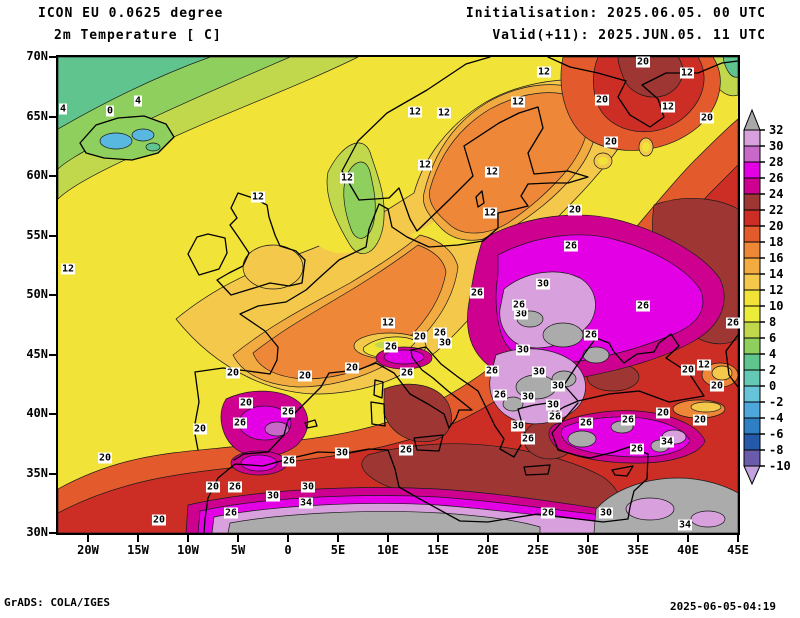  I want to click on lon-tick-label: 45E, so click(738, 550).